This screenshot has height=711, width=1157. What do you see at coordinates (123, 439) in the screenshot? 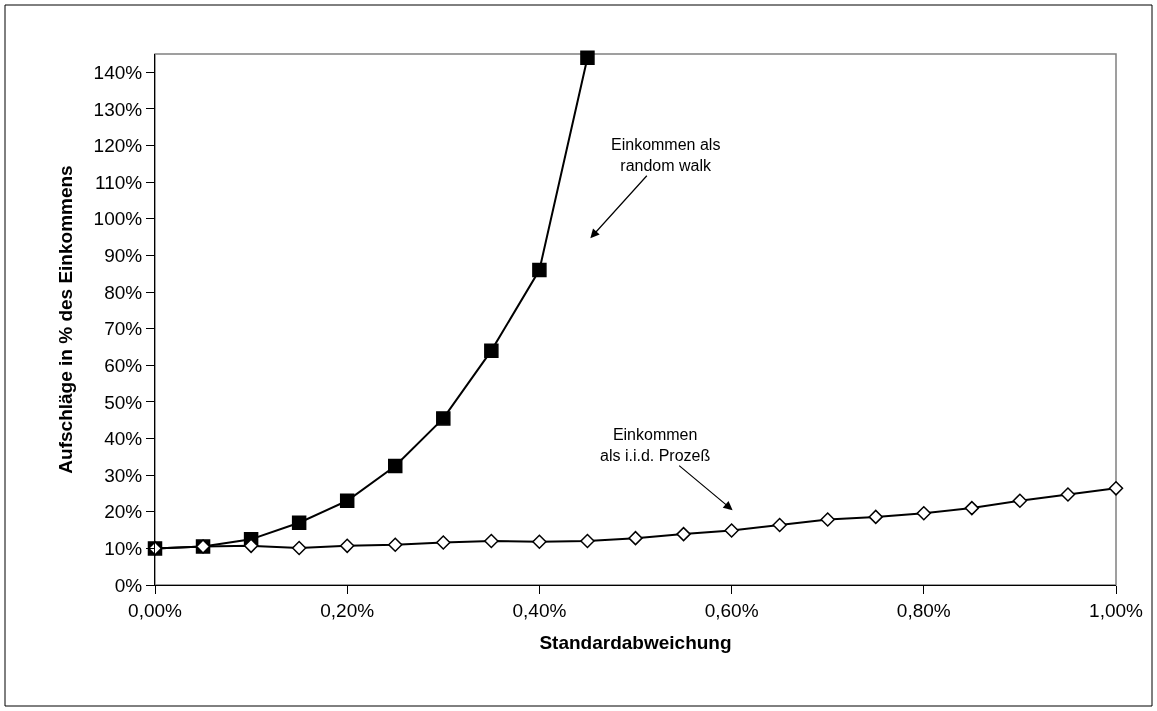
I see `y-tick-label: 40%` at bounding box center [123, 439].